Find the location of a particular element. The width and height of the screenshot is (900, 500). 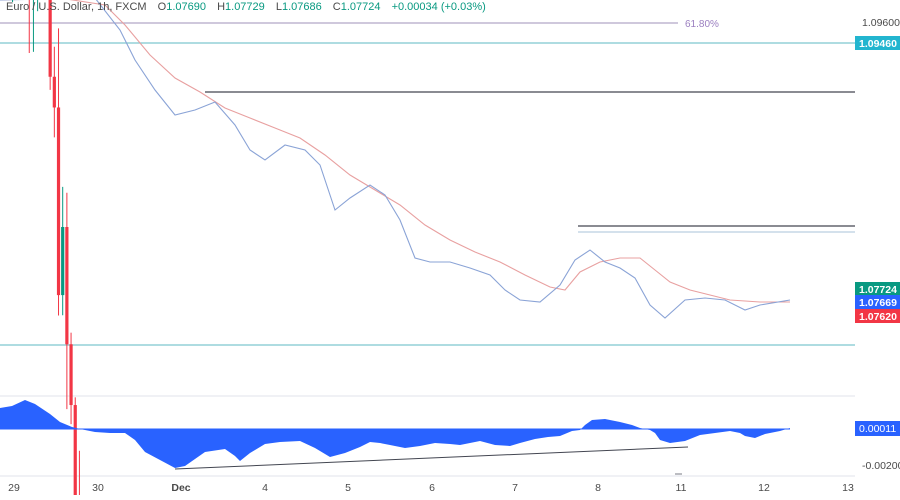

close-value: 1.07724 is located at coordinates (360, 7).